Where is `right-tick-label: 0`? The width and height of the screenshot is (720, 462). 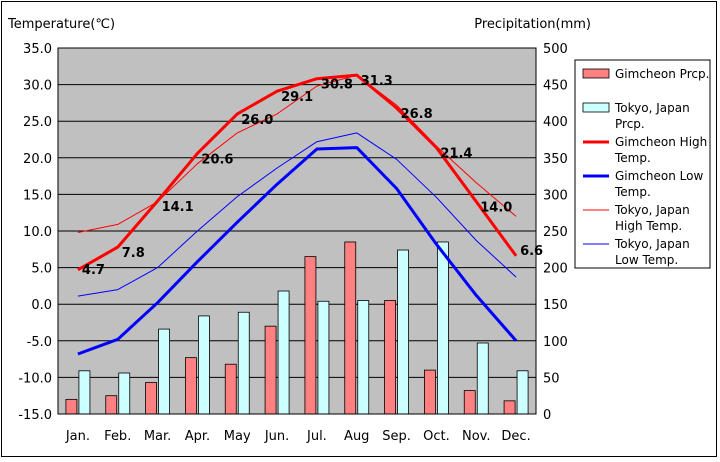
right-tick-label: 0 is located at coordinates (547, 415).